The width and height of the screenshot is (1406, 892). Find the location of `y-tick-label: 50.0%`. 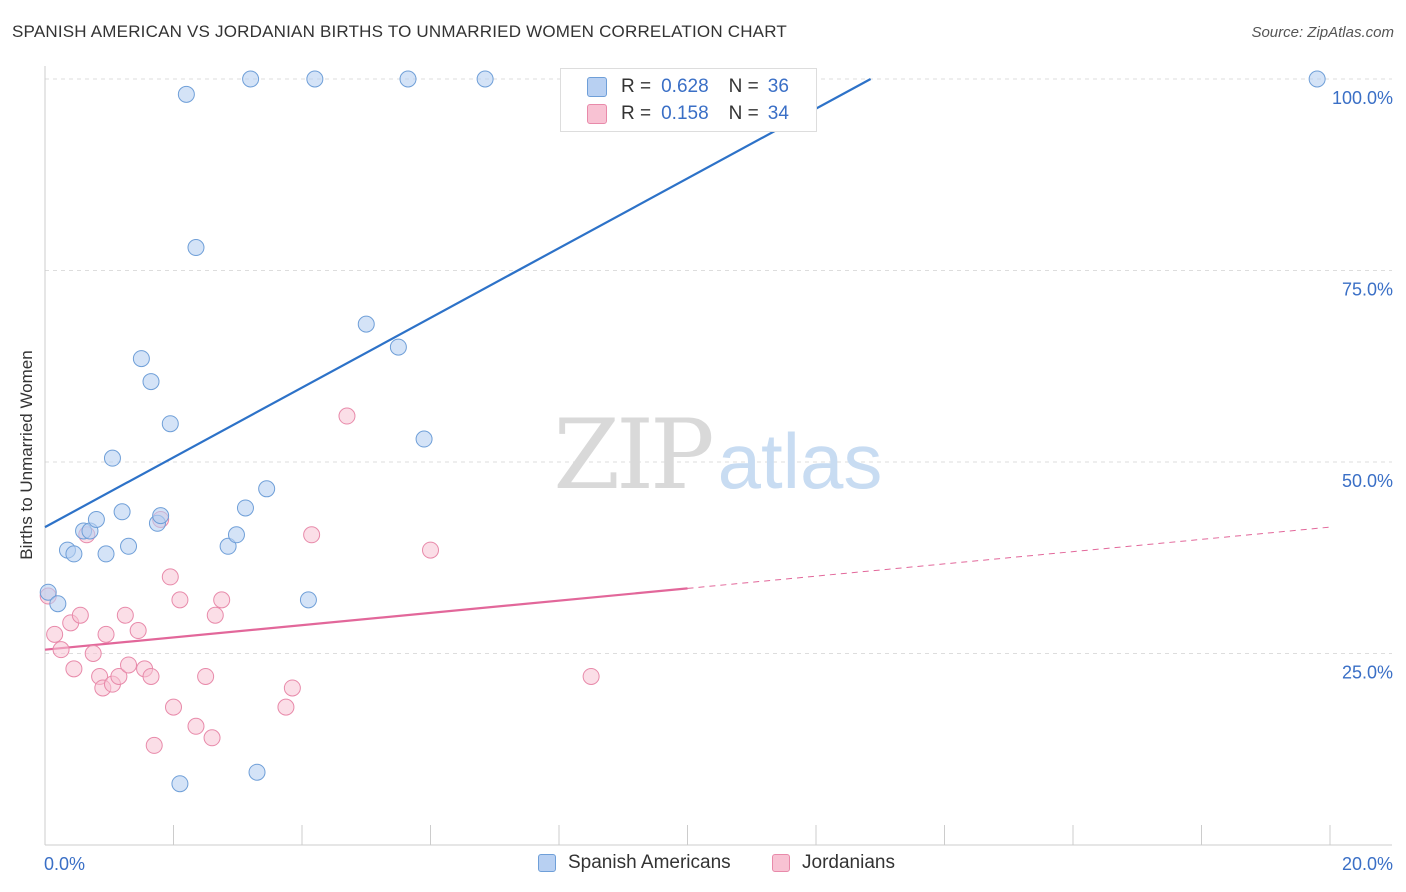

y-tick-label: 50.0% is located at coordinates (1367, 481).